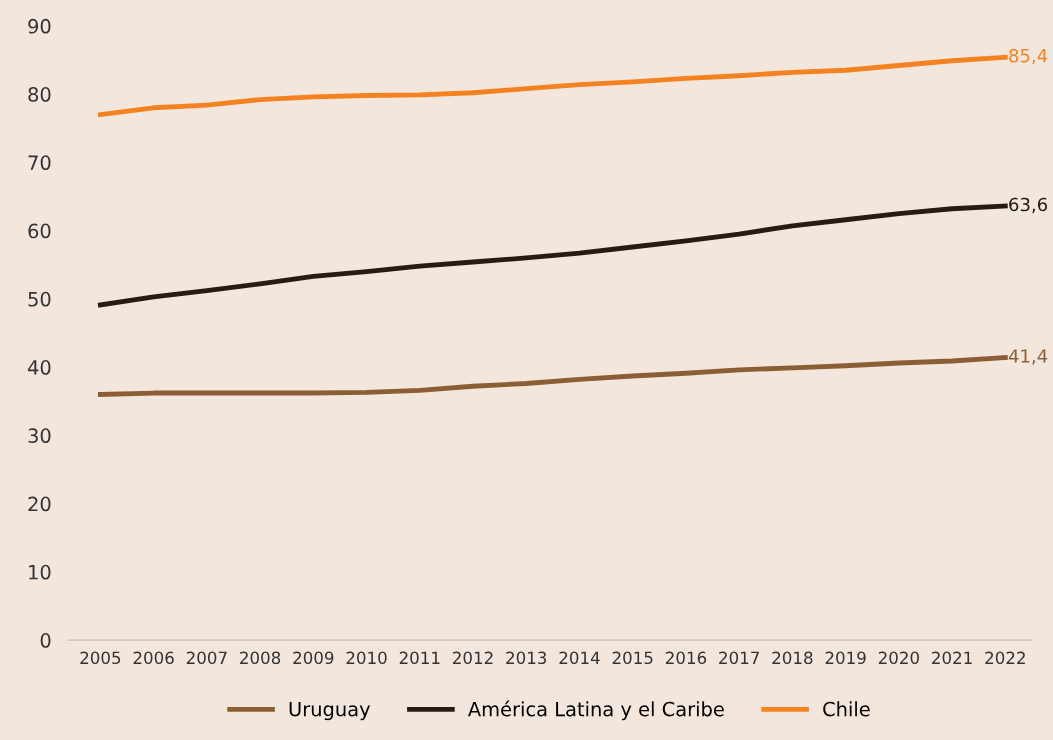 The image size is (1053, 740). What do you see at coordinates (1028, 357) in the screenshot?
I see `data-label: 41,4` at bounding box center [1028, 357].